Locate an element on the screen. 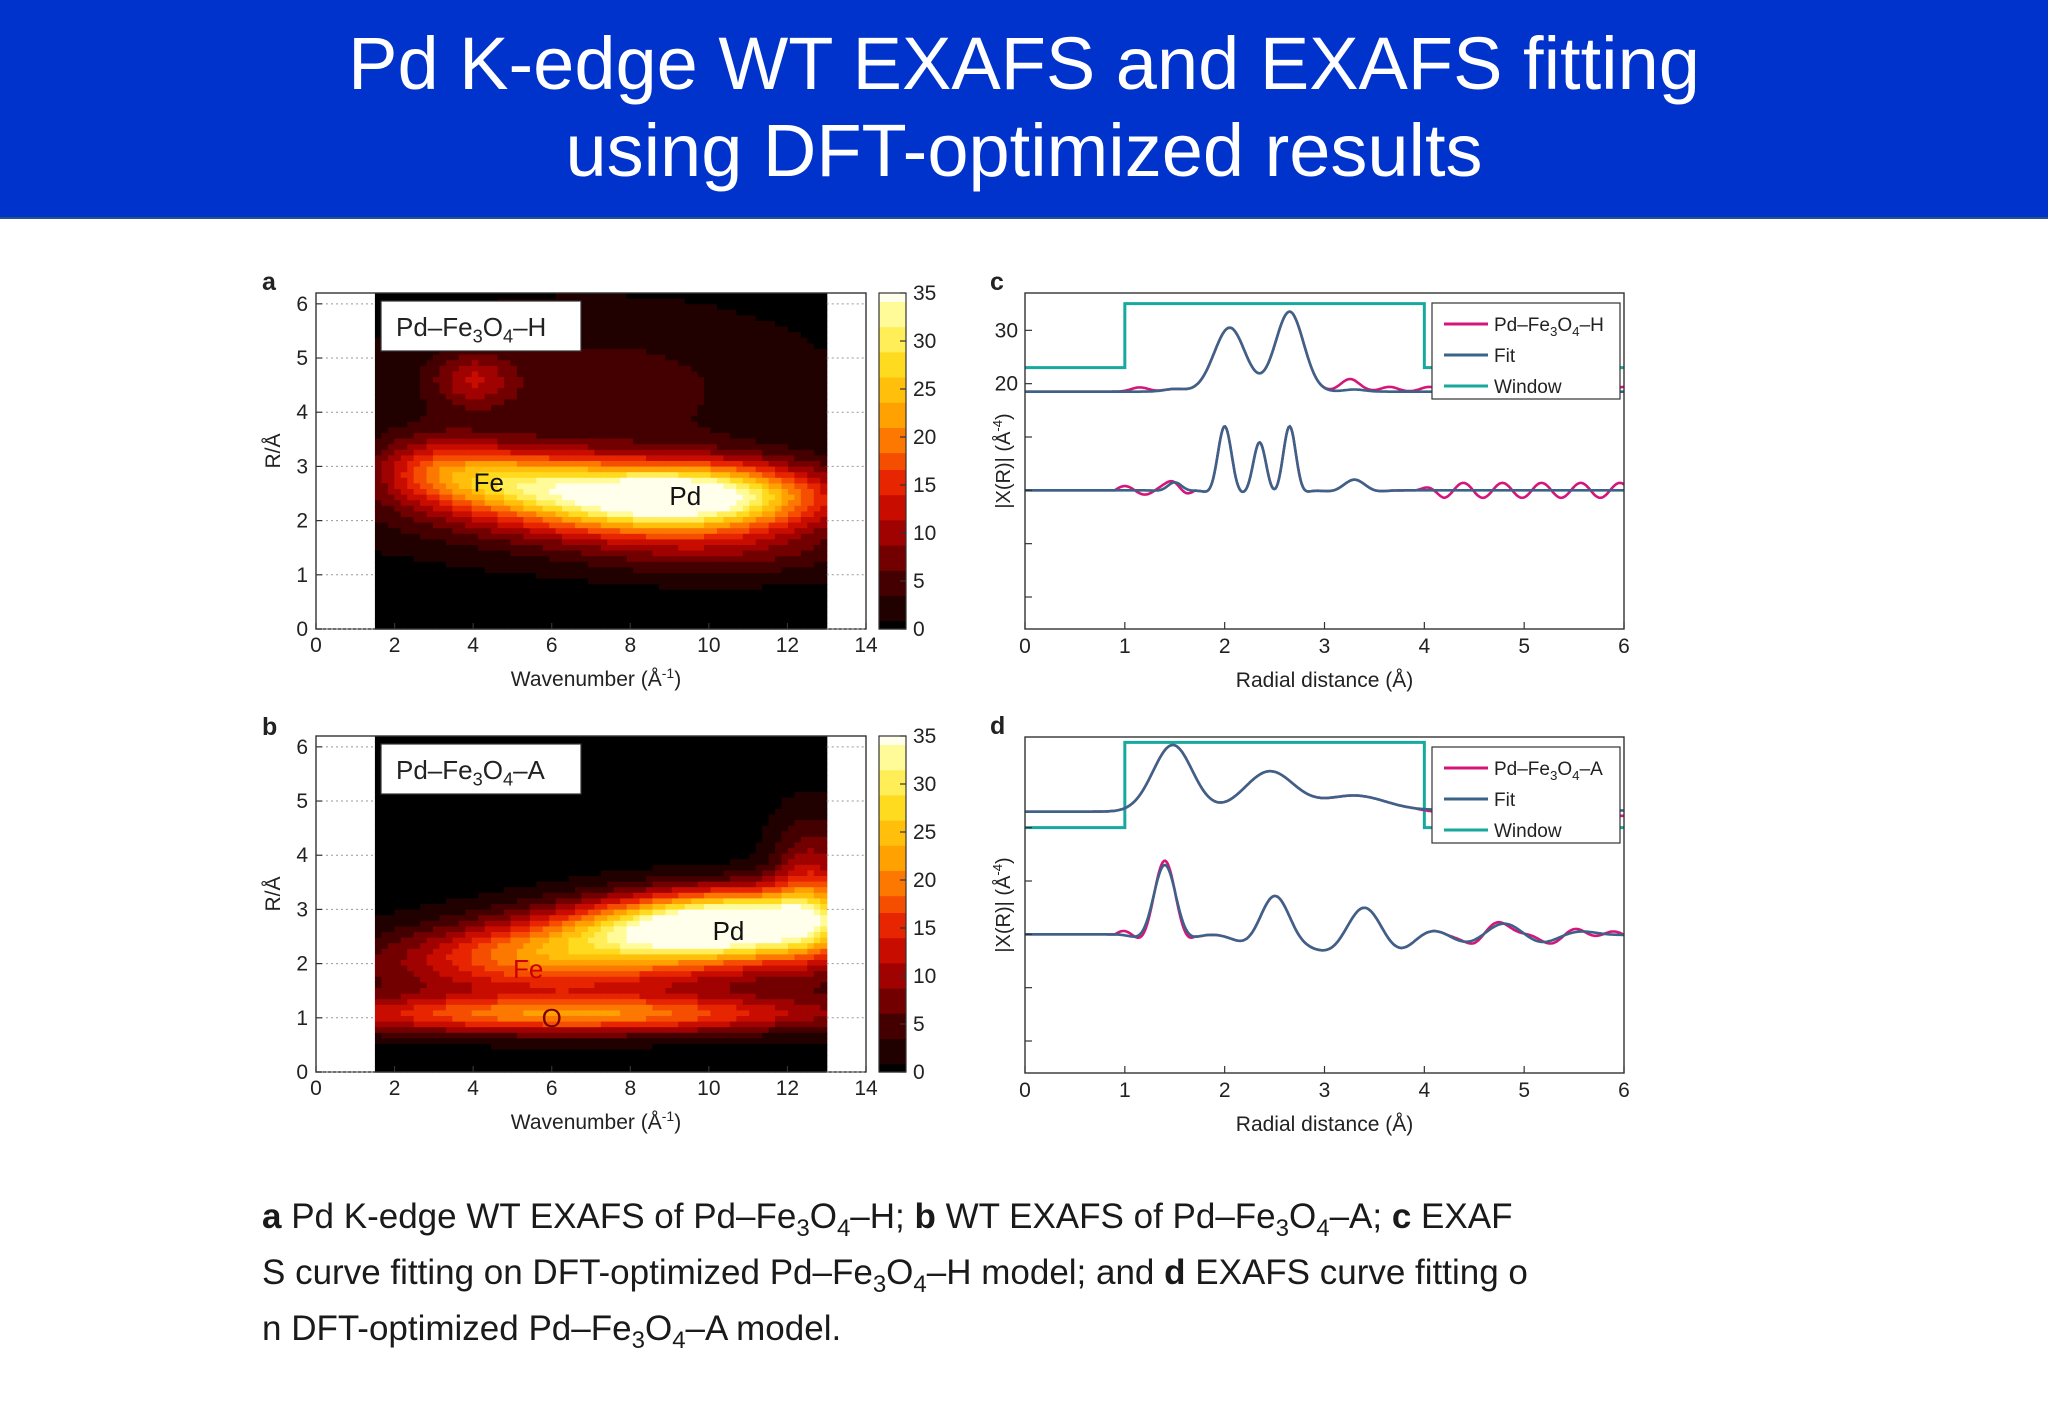  colorbar-frame is located at coordinates (892, 461).